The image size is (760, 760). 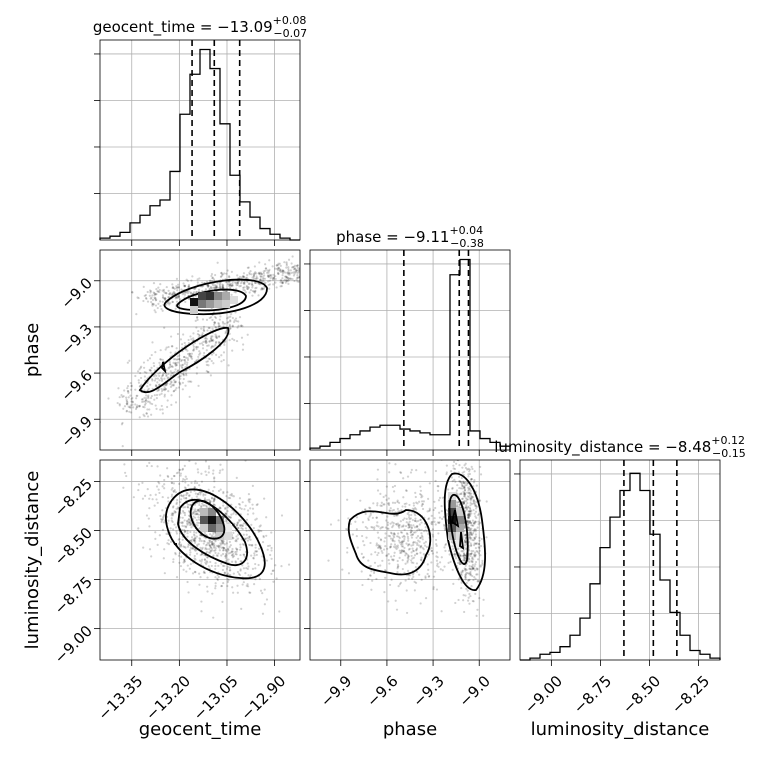 I want to click on y-tick-label-luminosity_distance: −9.00, so click(x=73, y=644).